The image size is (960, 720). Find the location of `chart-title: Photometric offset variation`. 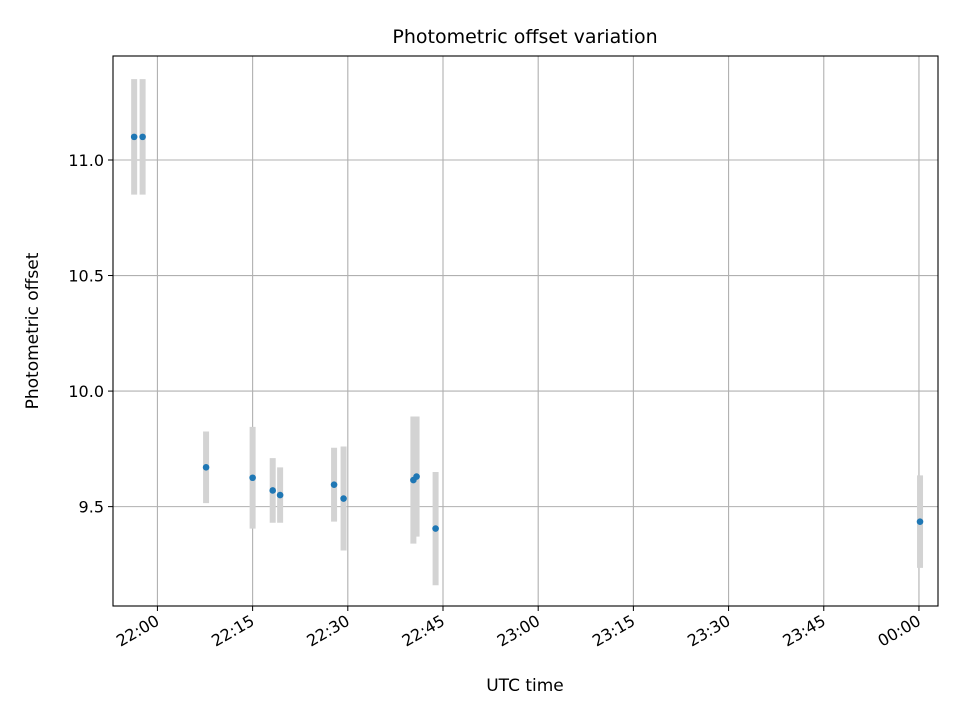

chart-title: Photometric offset variation is located at coordinates (524, 37).